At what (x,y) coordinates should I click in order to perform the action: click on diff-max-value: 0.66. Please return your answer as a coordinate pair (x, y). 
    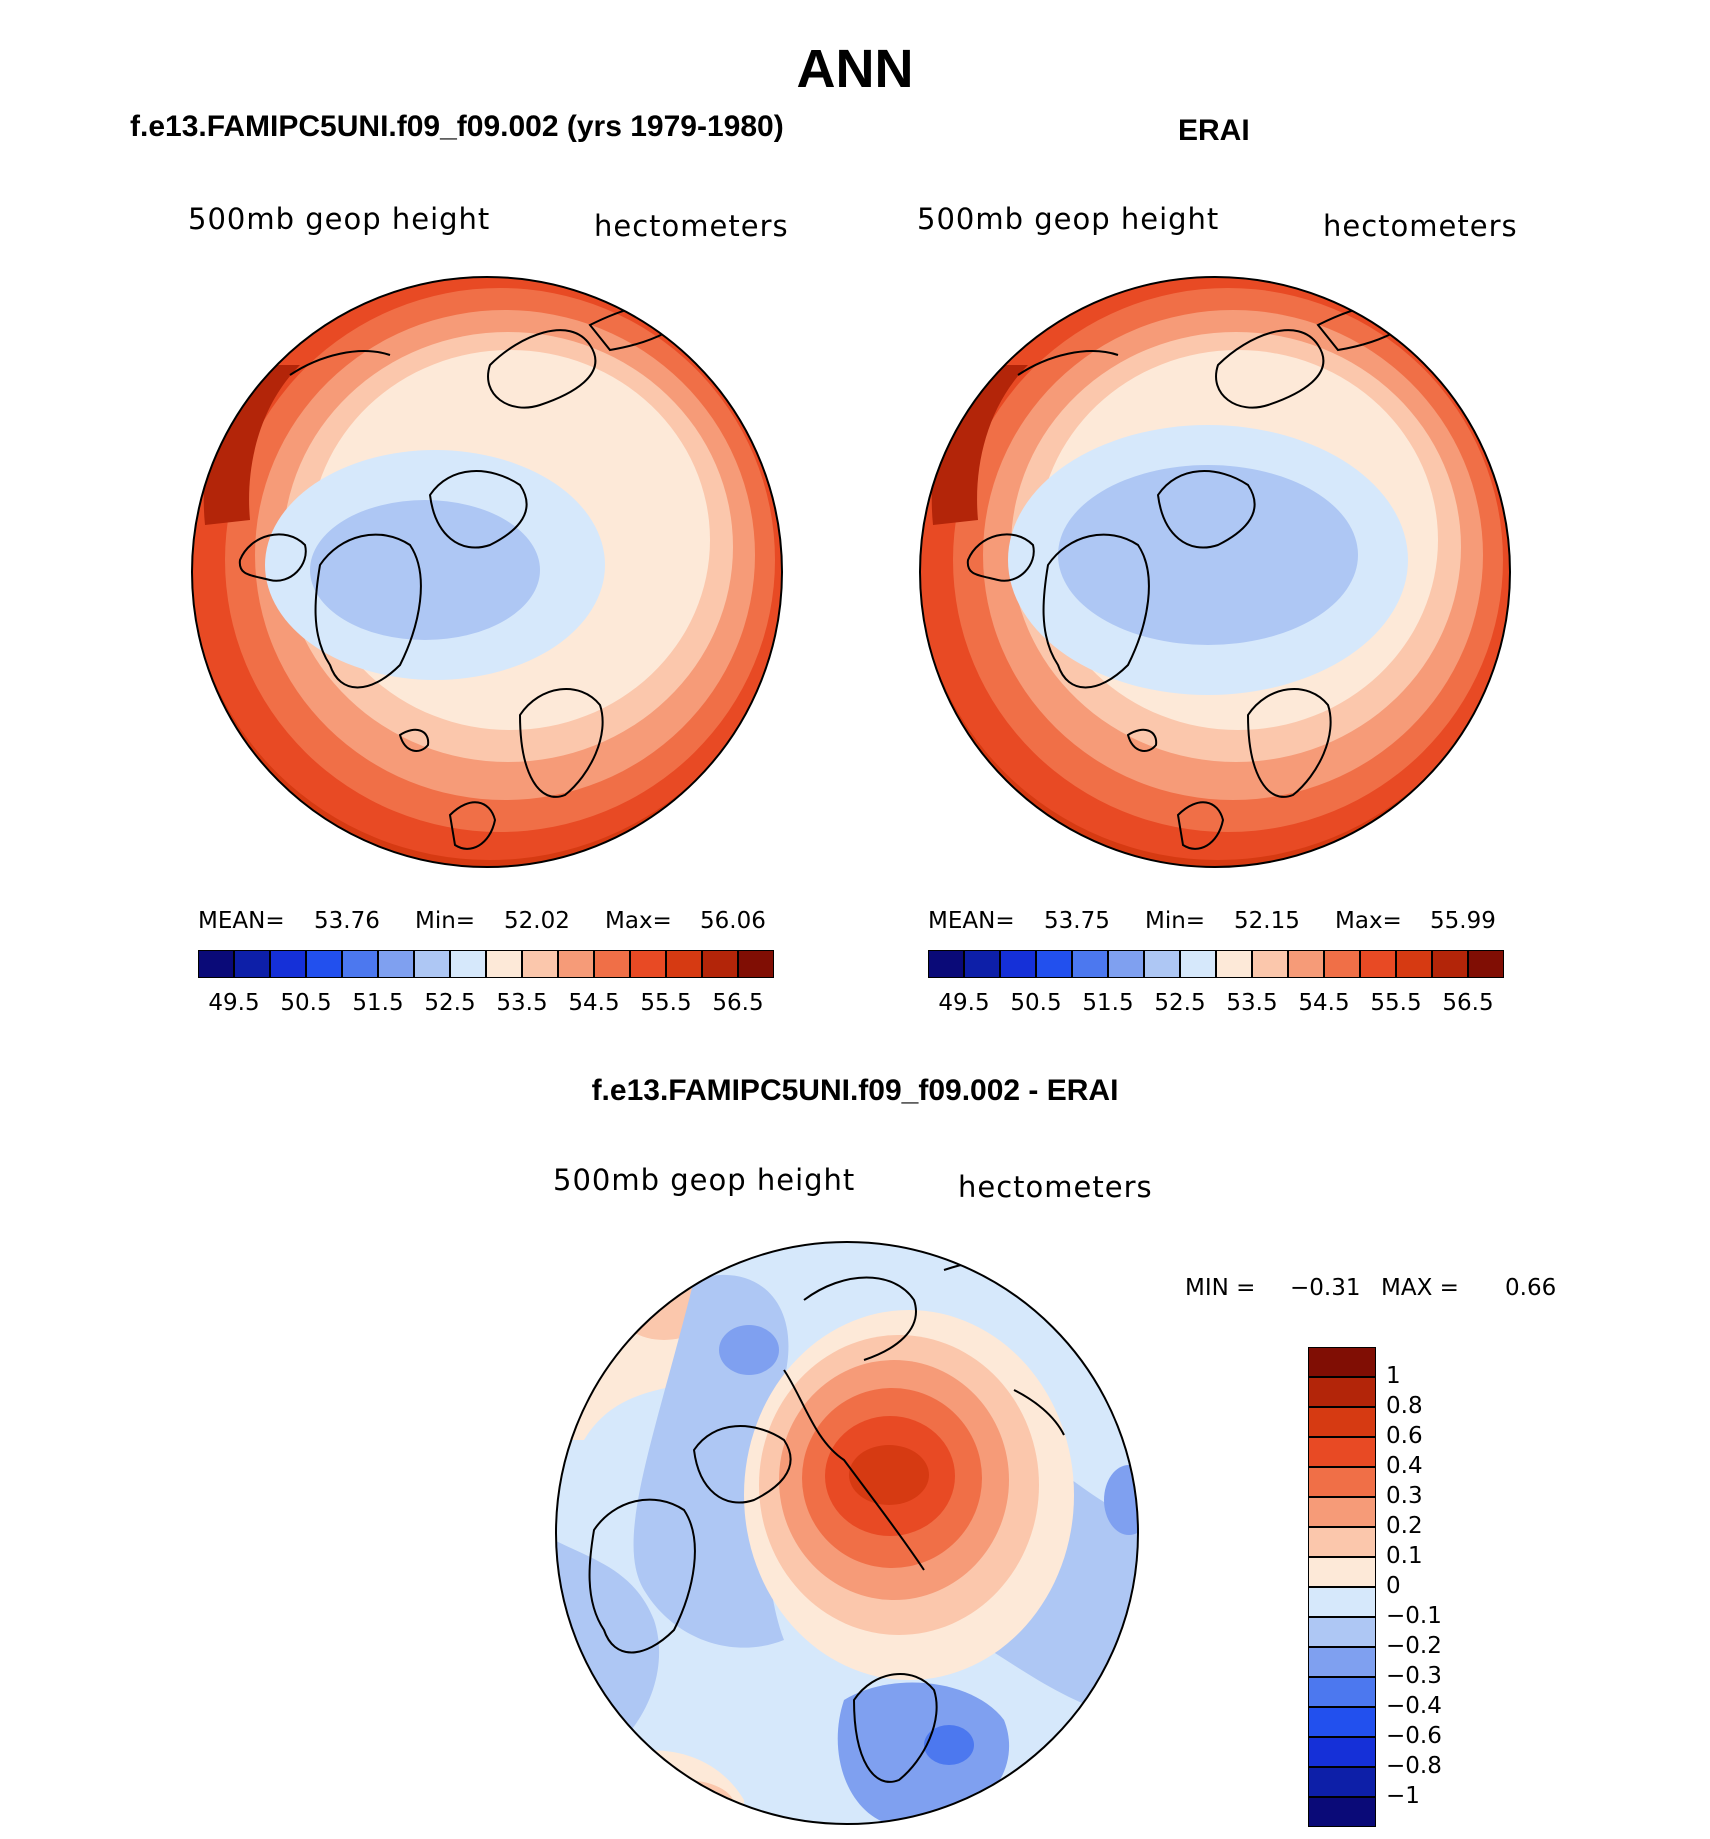
    Looking at the image, I should click on (1531, 1288).